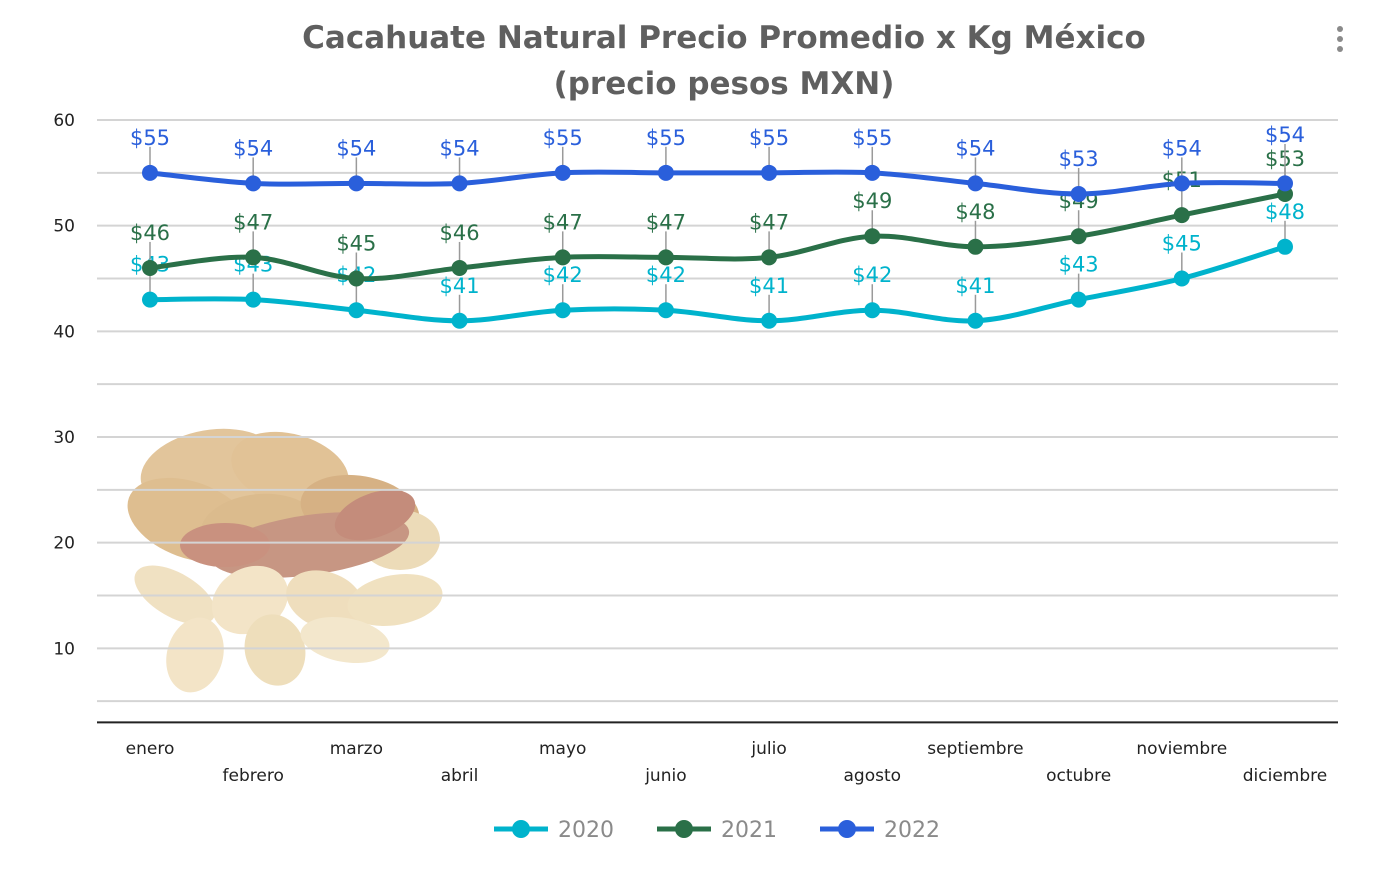  Describe the element at coordinates (1340, 42) in the screenshot. I see `more-vertical-icon` at that location.